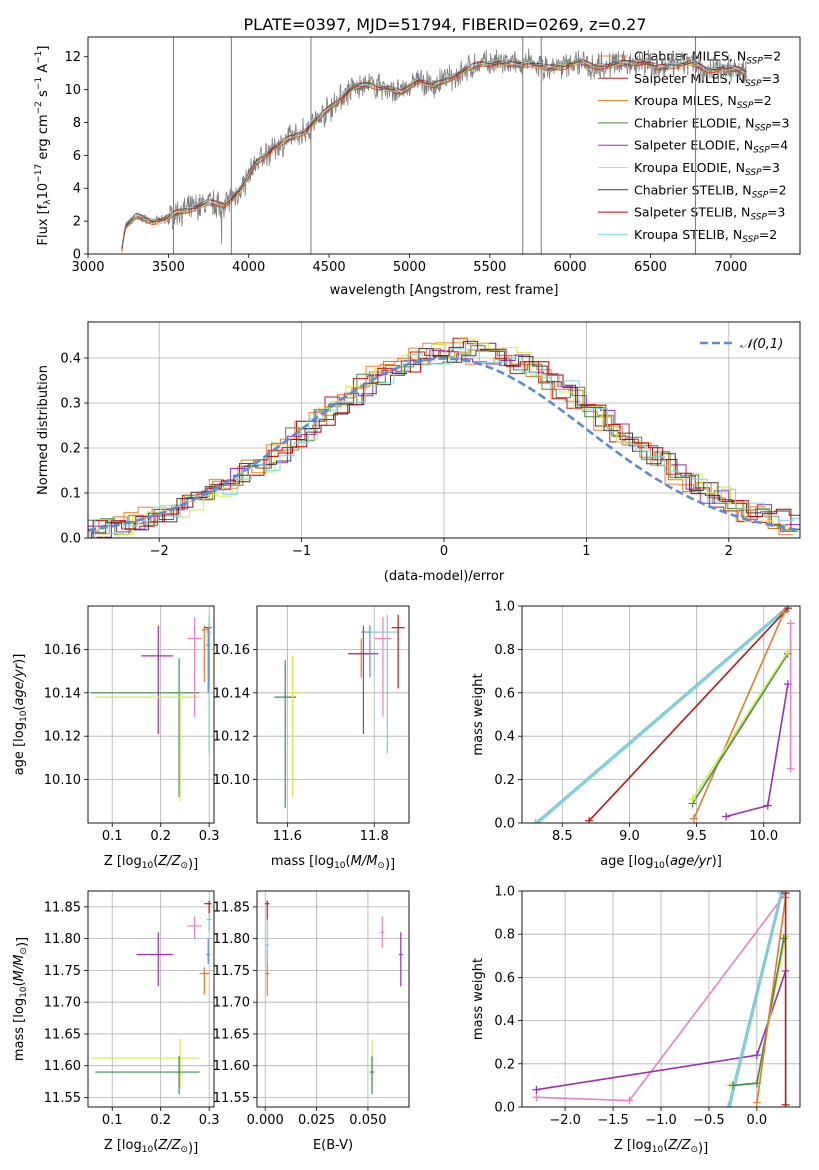  Describe the element at coordinates (20, 715) in the screenshot. I see `y-axis-label: age [log10(age/yr)]` at that location.